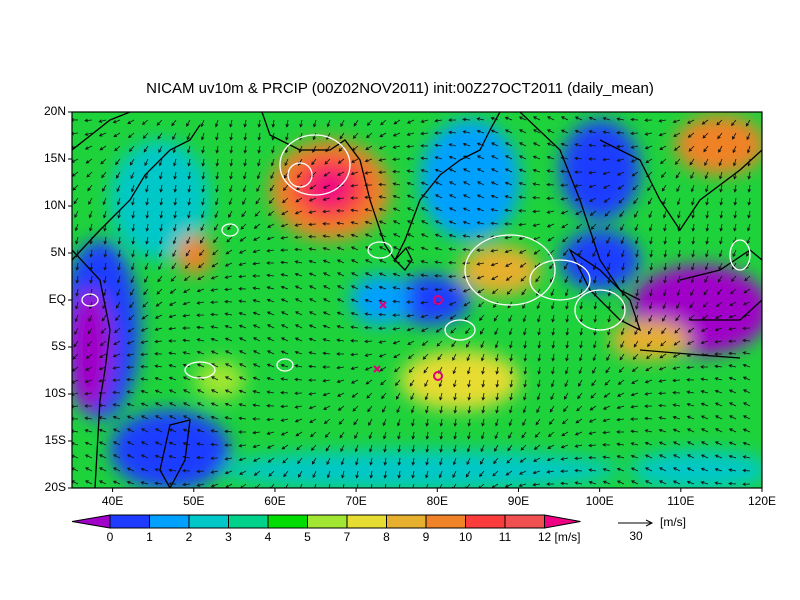  Describe the element at coordinates (680, 501) in the screenshot. I see `lon-label: 110E` at that location.